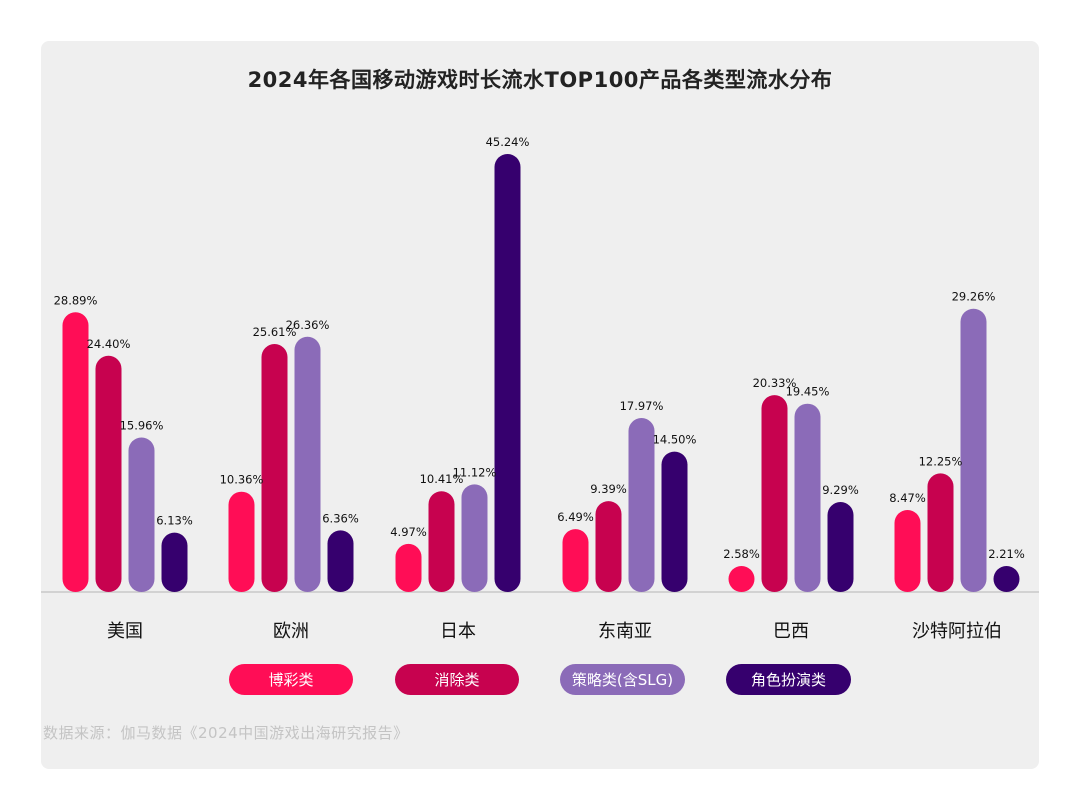  What do you see at coordinates (174, 521) in the screenshot?
I see `value-label-rpg-0: 6.13%` at bounding box center [174, 521].